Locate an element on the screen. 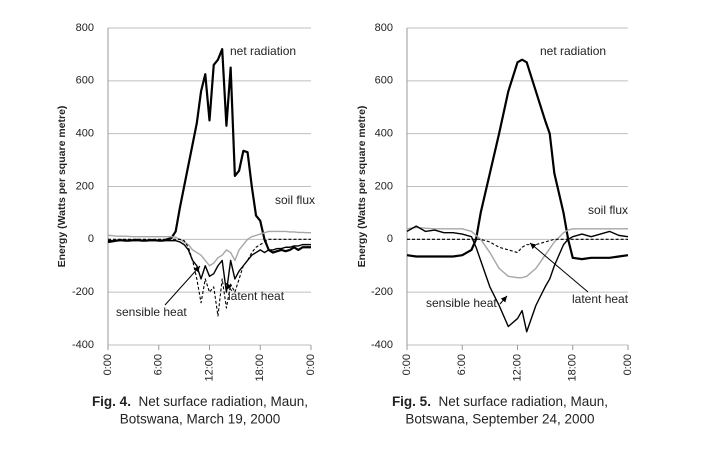 This screenshot has width=703, height=453. caption-line: Botswana, September 24, 2000 is located at coordinates (499, 419).